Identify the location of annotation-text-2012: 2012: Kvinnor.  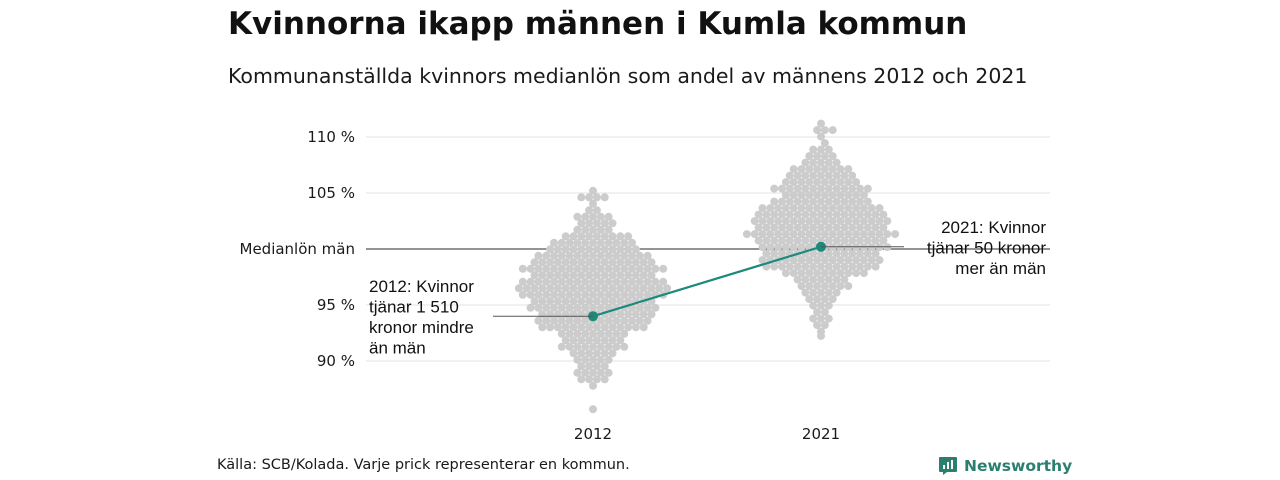
(421, 286).